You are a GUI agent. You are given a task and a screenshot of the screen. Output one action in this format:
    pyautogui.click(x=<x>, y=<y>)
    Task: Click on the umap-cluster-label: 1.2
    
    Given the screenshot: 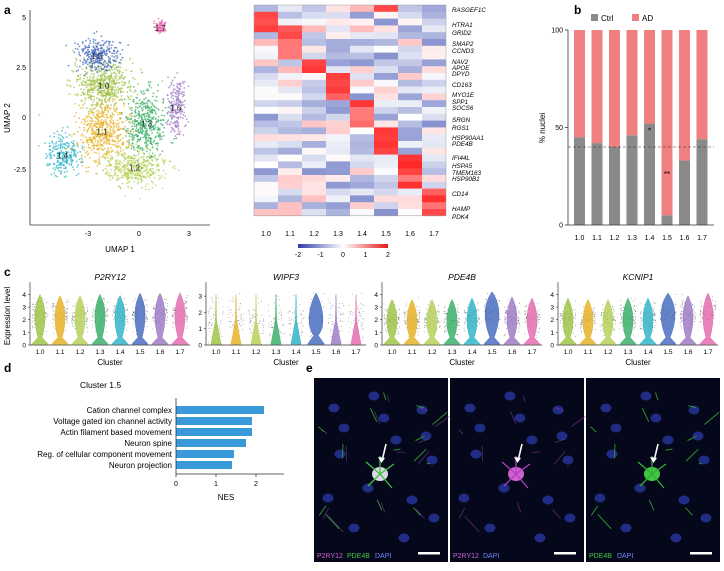 What is the action you would take?
    pyautogui.click(x=135, y=167)
    